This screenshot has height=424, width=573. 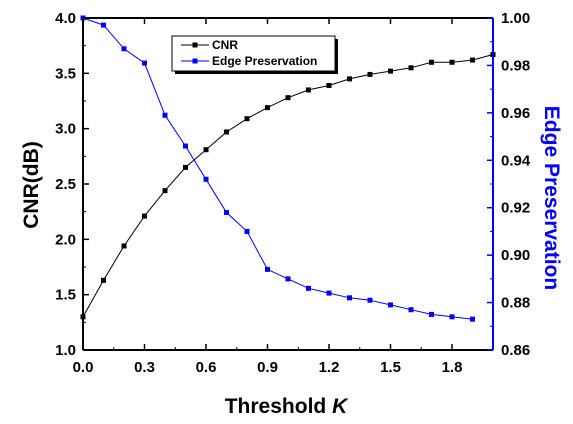 What do you see at coordinates (515, 65) in the screenshot?
I see `y-right-tick-label: 0.98` at bounding box center [515, 65].